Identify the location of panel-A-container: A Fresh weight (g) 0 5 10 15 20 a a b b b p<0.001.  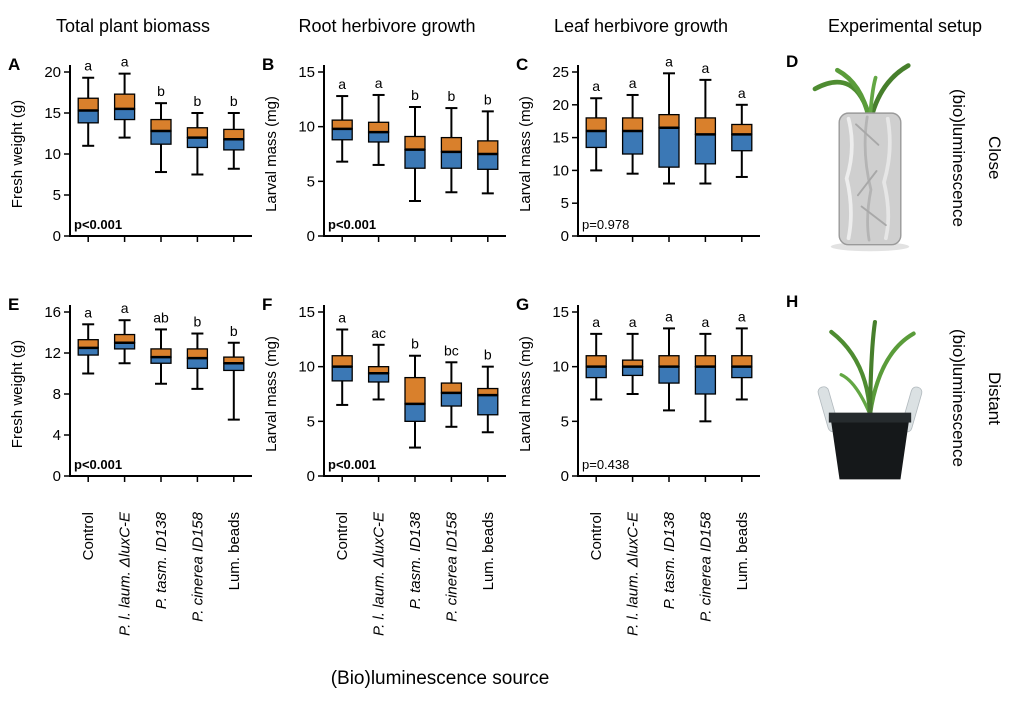
(133, 158).